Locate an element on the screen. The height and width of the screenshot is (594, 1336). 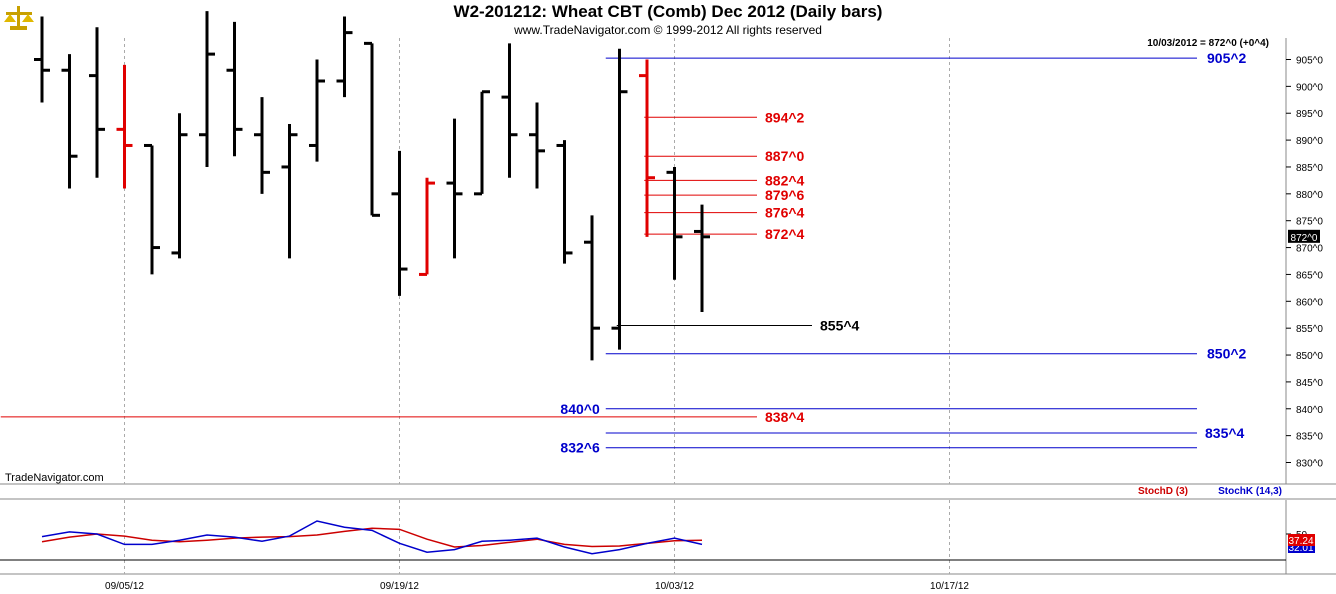
stoch-y-axis: 50 is located at coordinates (654, 545).